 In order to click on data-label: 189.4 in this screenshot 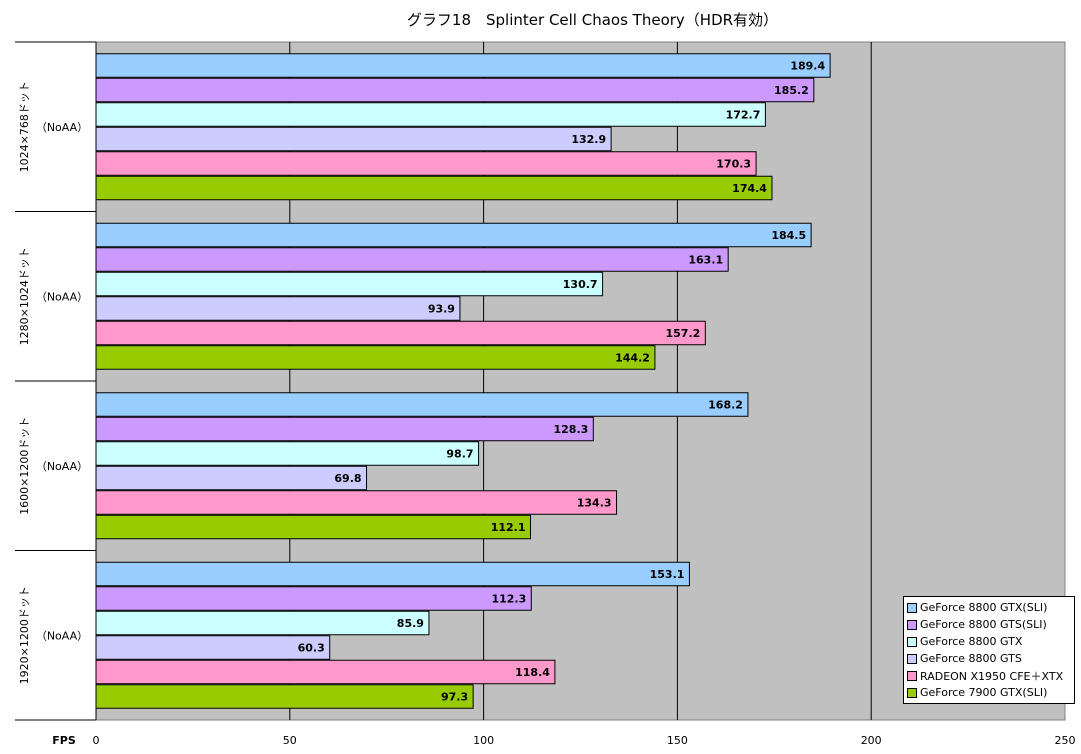, I will do `click(807, 66)`.